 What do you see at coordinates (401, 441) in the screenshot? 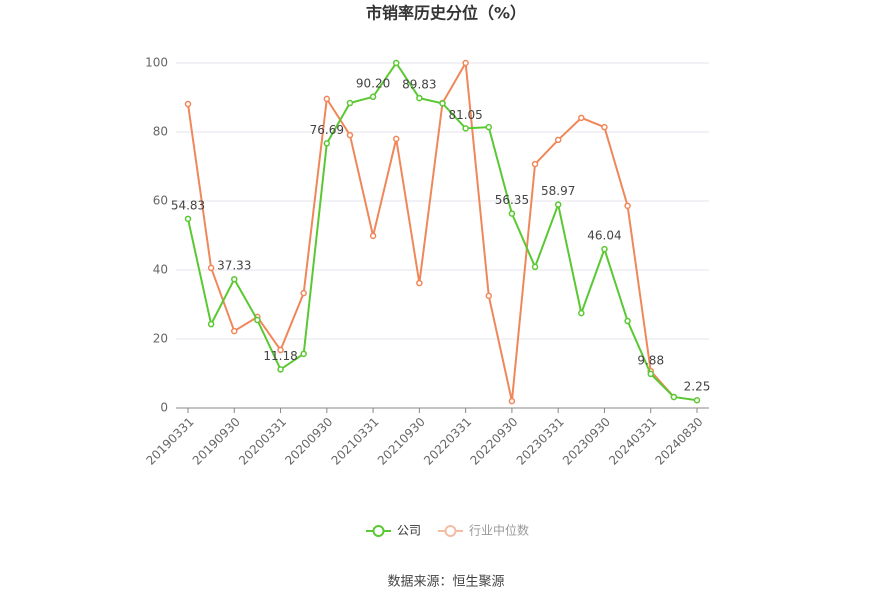
I see `x-tick-label: 20210930` at bounding box center [401, 441].